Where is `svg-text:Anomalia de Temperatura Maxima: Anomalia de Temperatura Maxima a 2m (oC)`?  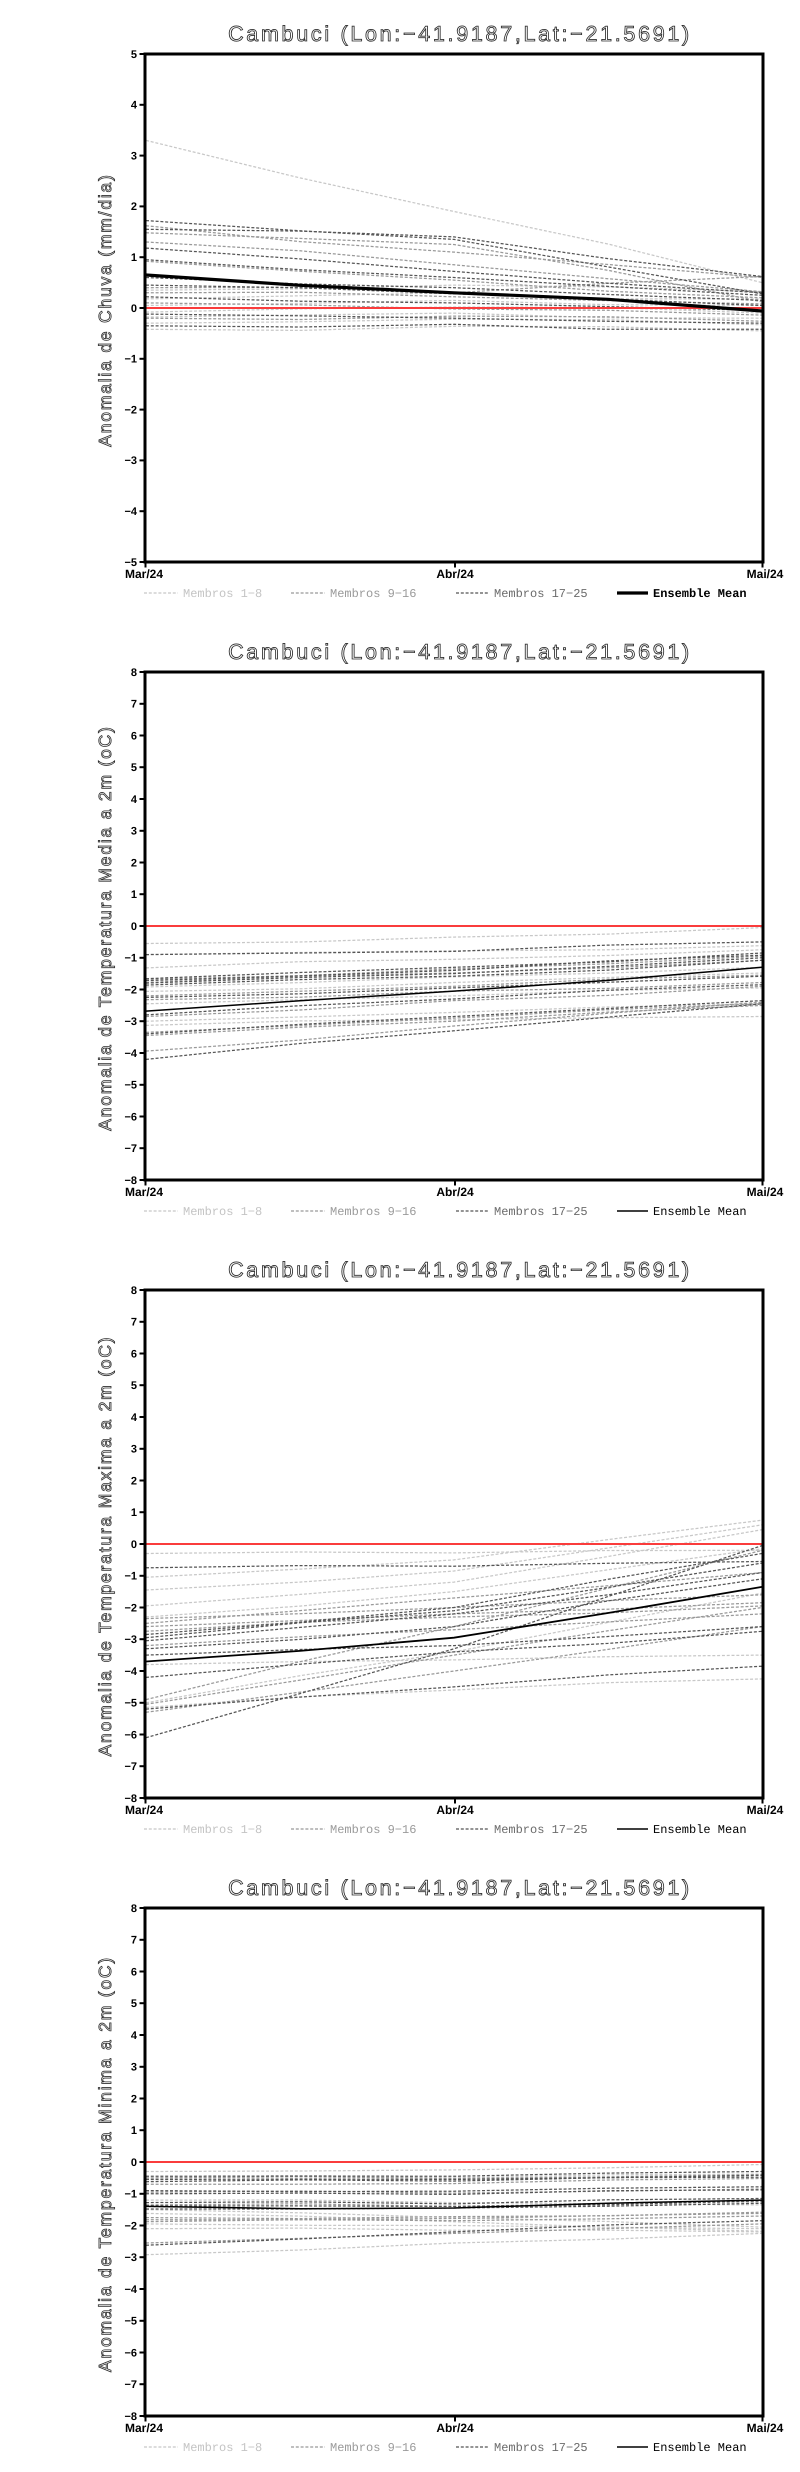
svg-text:Anomalia de Temperatura Maxima: Anomalia de Temperatura Maxima a 2m (oC) is located at coordinates (105, 1546).